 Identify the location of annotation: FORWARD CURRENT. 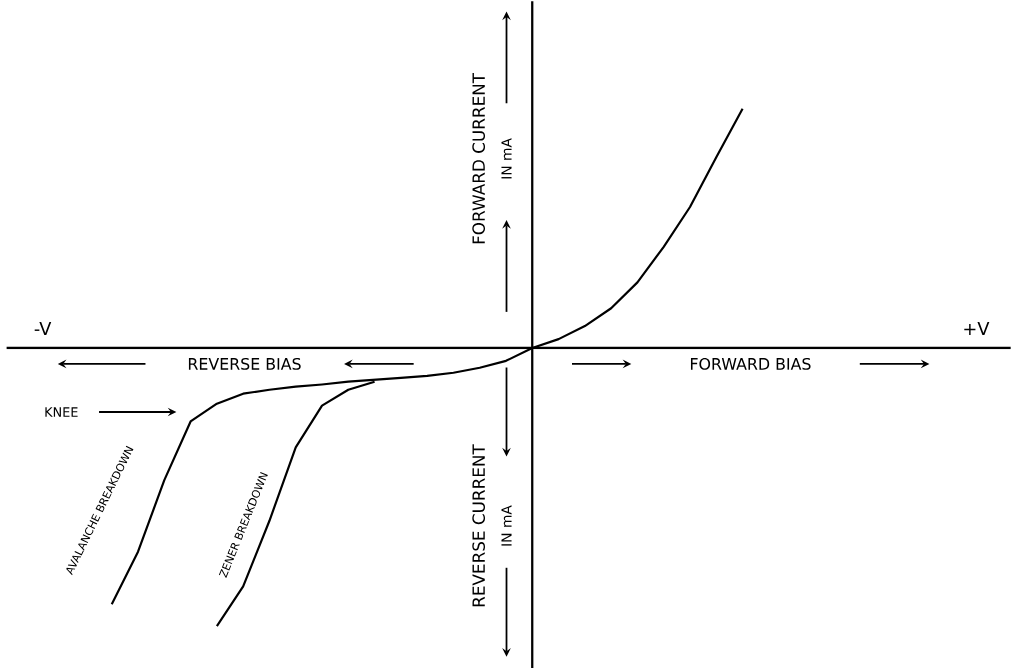
(479, 158).